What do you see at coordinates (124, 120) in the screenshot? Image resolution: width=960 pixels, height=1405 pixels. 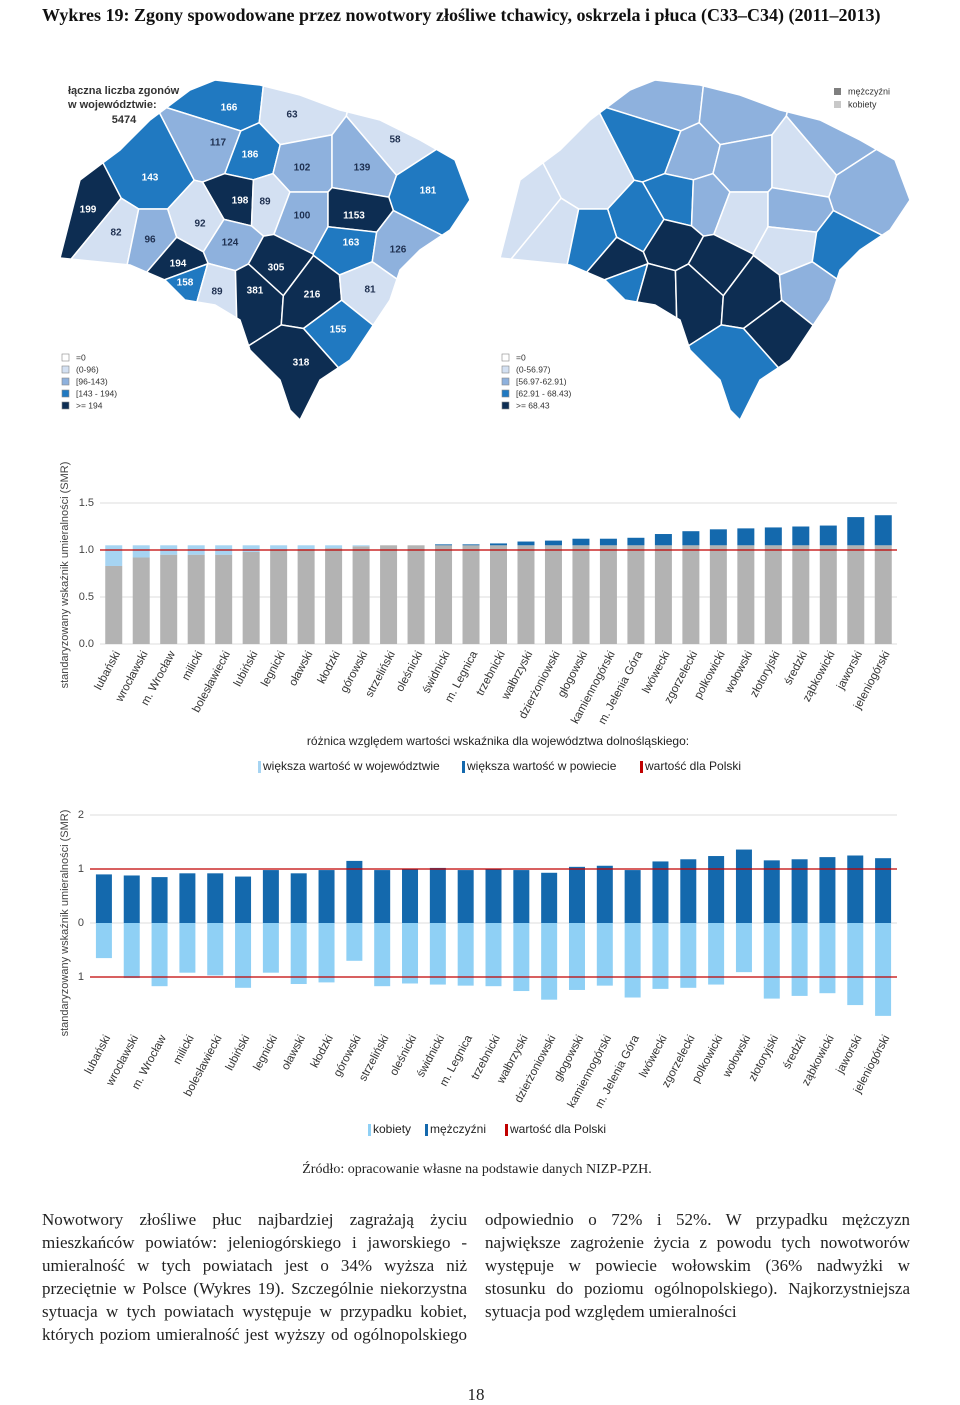 I see `map-total: 5474` at bounding box center [124, 120].